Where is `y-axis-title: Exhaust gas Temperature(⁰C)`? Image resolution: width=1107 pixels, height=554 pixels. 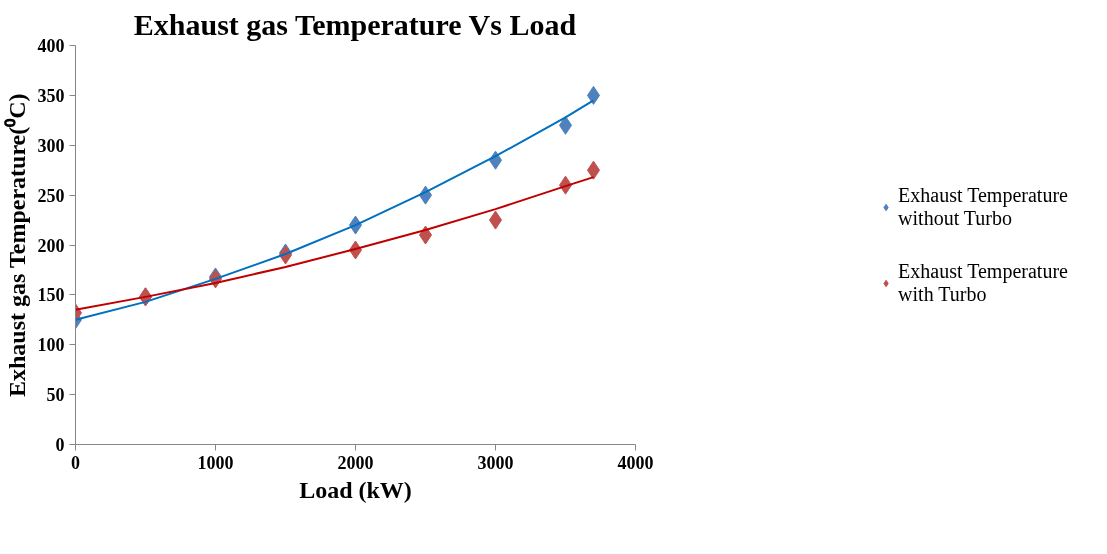
y-axis-title: Exhaust gas Temperature(⁰C) is located at coordinates (16, 245).